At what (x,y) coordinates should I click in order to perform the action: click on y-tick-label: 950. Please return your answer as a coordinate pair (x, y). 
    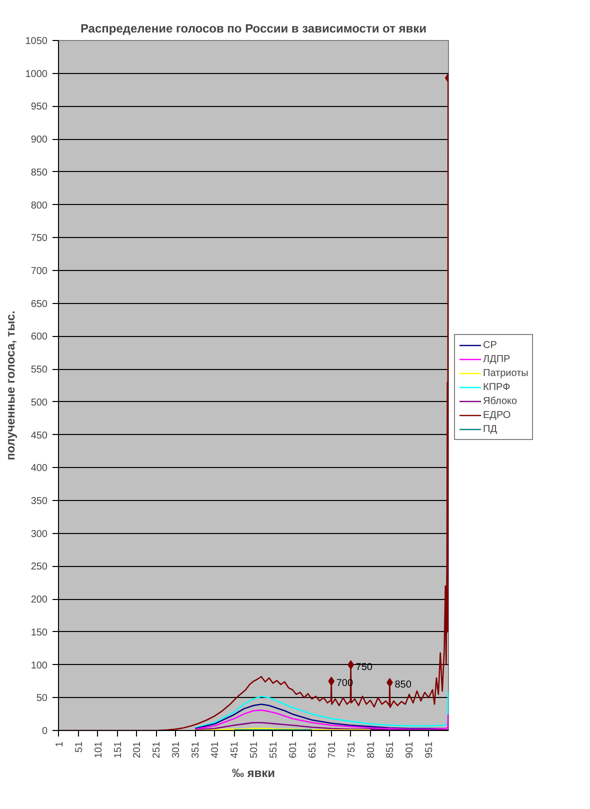
    Looking at the image, I should click on (39, 107).